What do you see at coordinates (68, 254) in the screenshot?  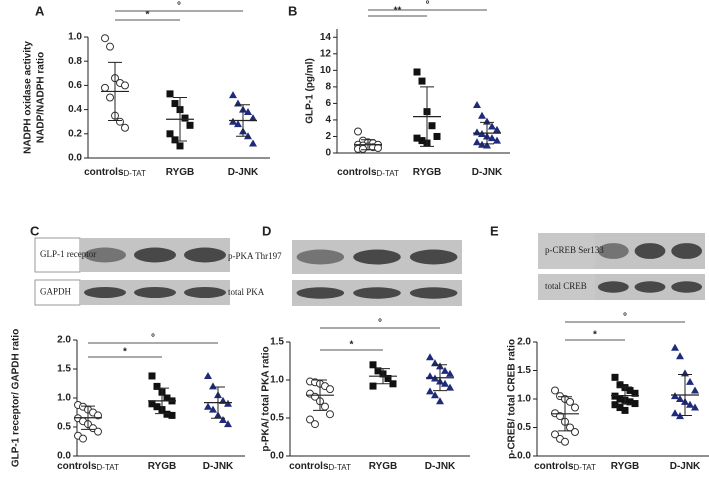 I see `blot-label: GLP-1 receptor` at bounding box center [68, 254].